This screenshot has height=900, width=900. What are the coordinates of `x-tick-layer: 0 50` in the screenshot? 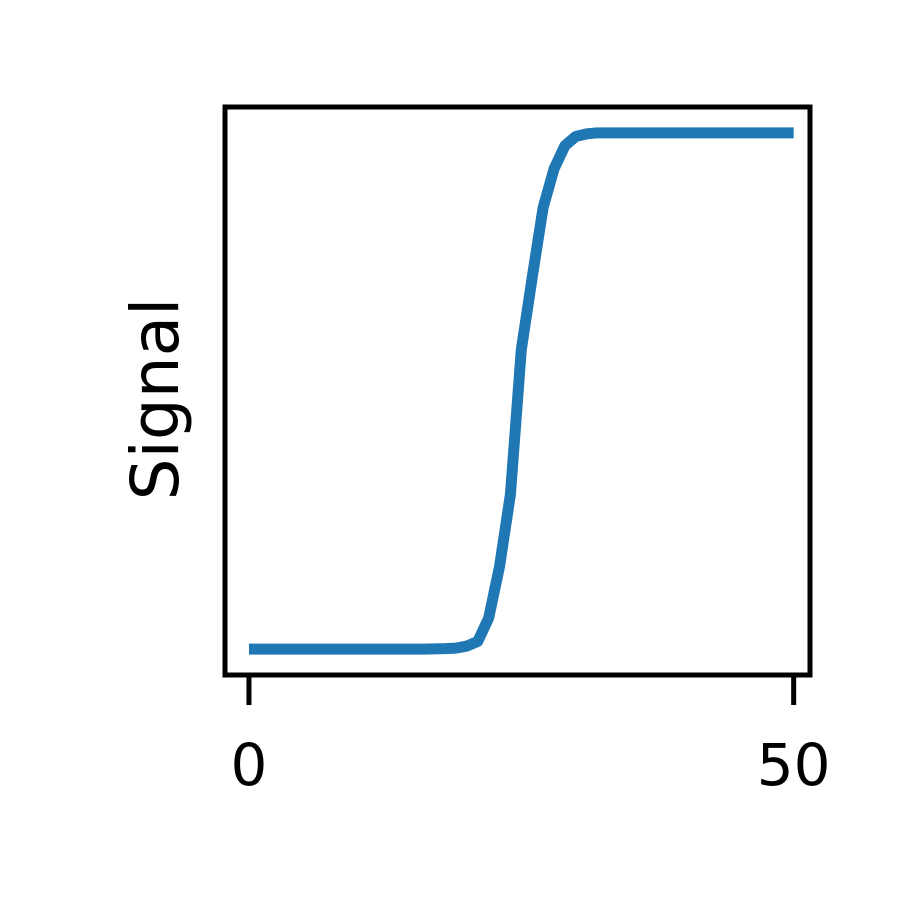 It's located at (531, 737).